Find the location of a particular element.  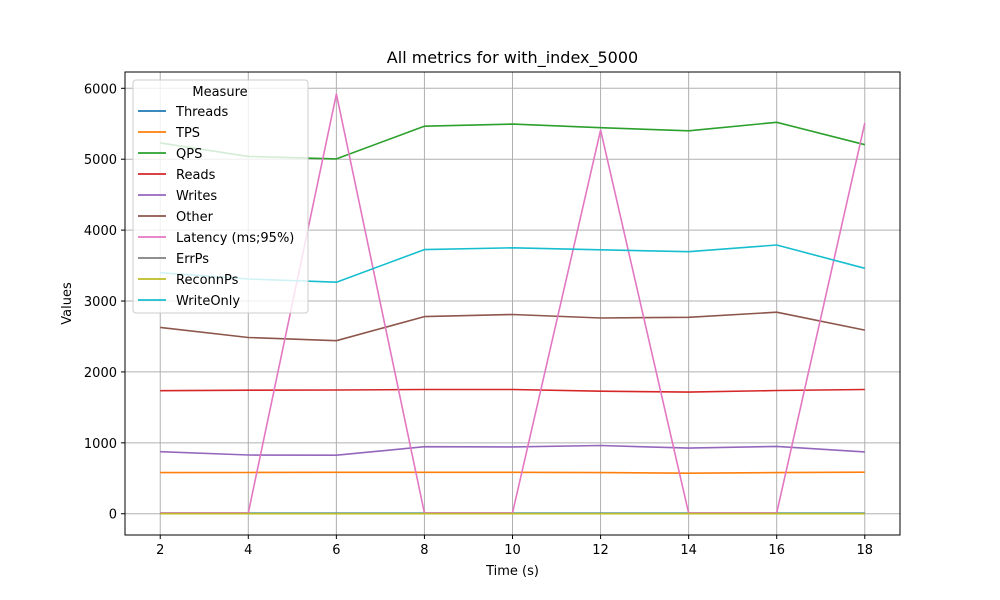

x-axis-ticks: 2 4 6 8 10 12 14 16 18 is located at coordinates (514, 546).